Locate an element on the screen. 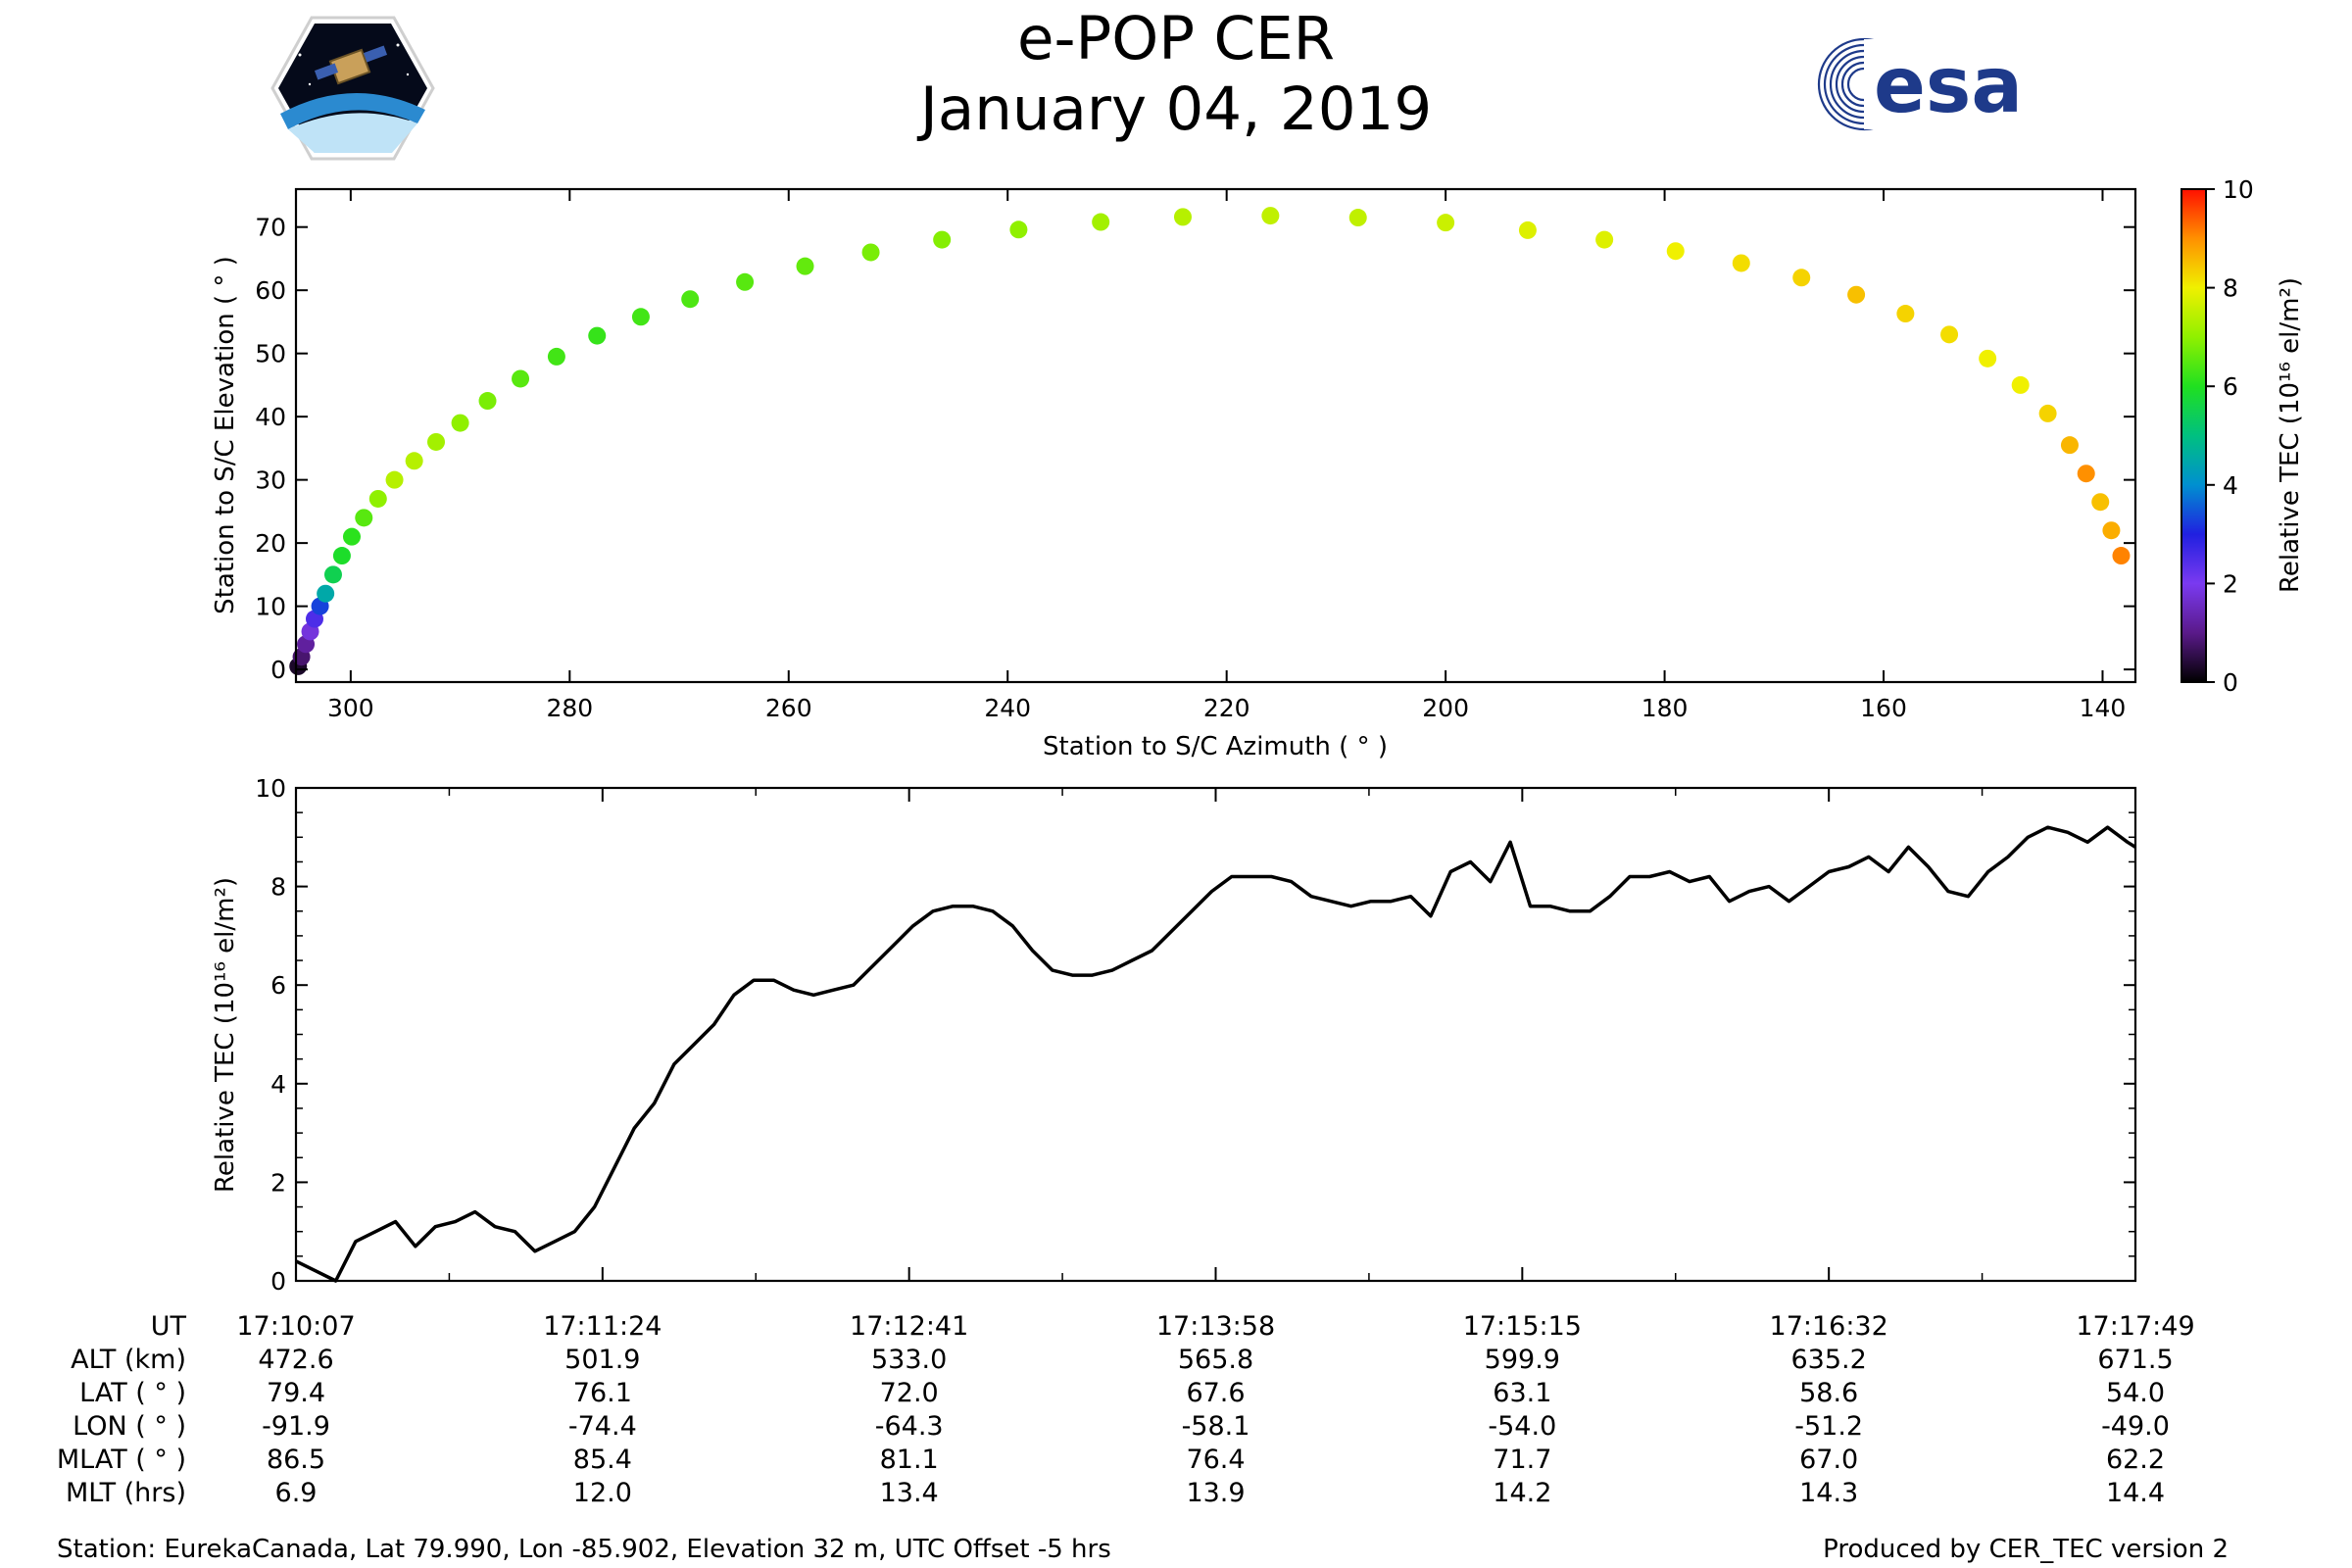 The width and height of the screenshot is (2352, 1568). scatter-y-tick-label: 40 is located at coordinates (270, 417).